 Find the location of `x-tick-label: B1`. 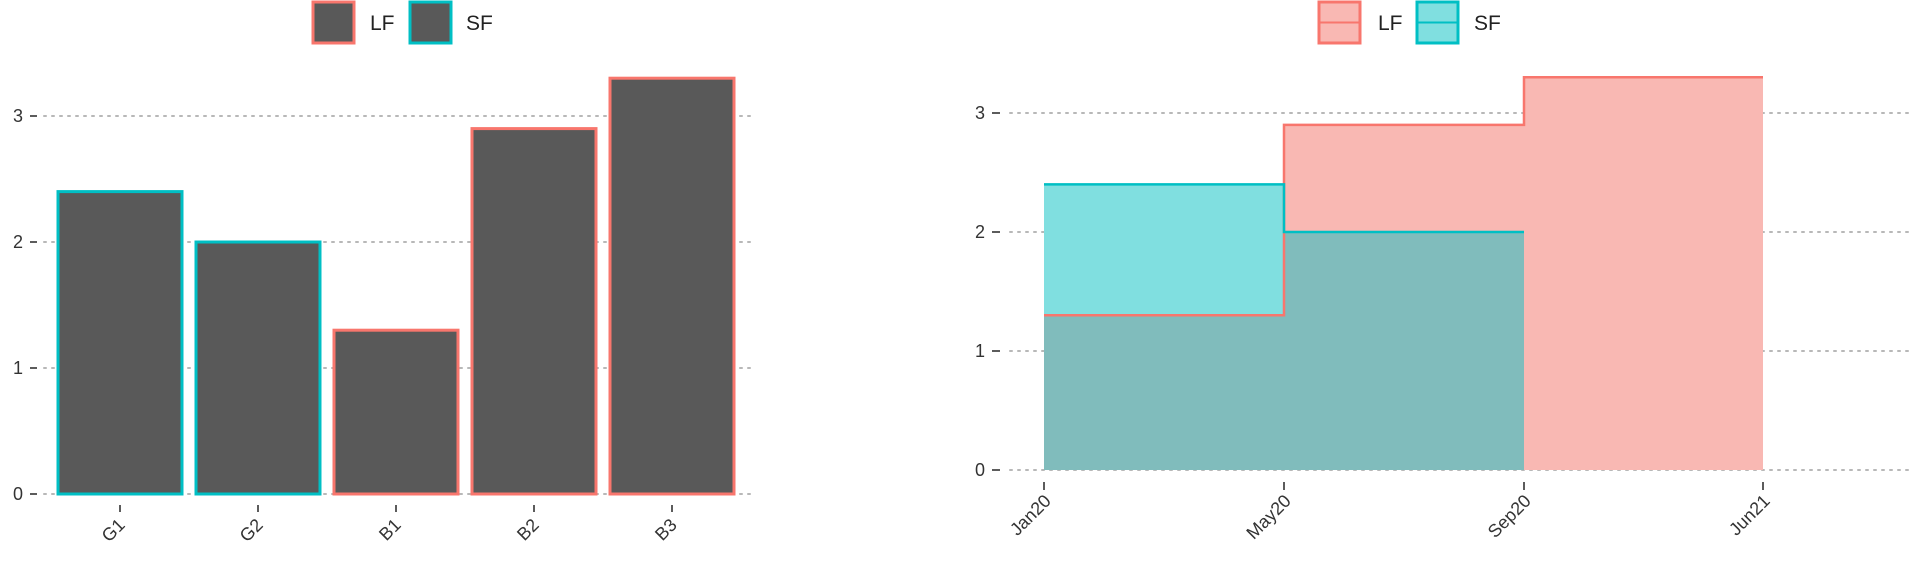

x-tick-label: B1 is located at coordinates (390, 530).